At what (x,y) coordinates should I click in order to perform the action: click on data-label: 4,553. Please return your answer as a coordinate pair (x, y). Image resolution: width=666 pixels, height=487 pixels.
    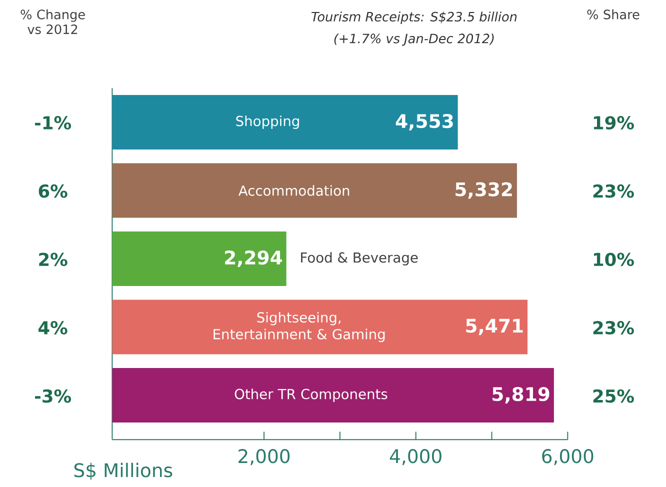
    Looking at the image, I should click on (424, 122).